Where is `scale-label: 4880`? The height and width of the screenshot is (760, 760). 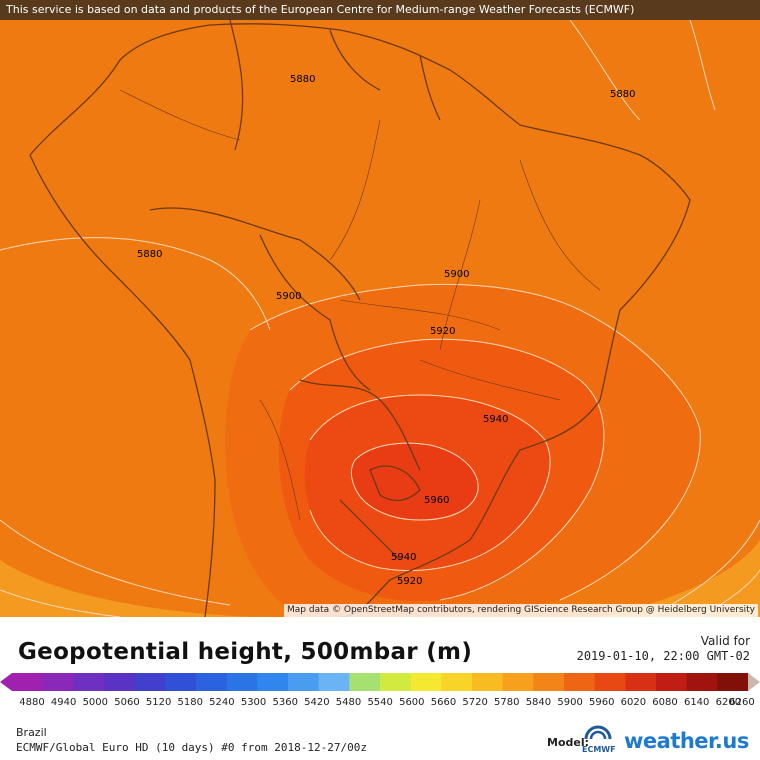 scale-label: 4880 is located at coordinates (32, 702).